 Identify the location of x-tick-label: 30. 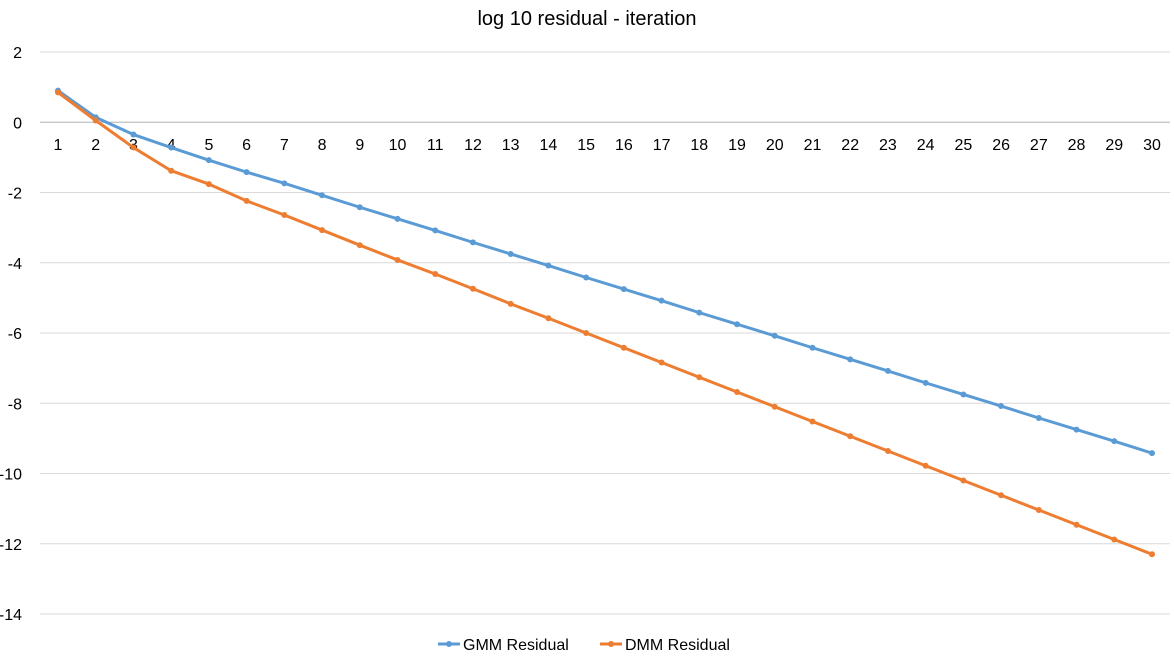
(1152, 145).